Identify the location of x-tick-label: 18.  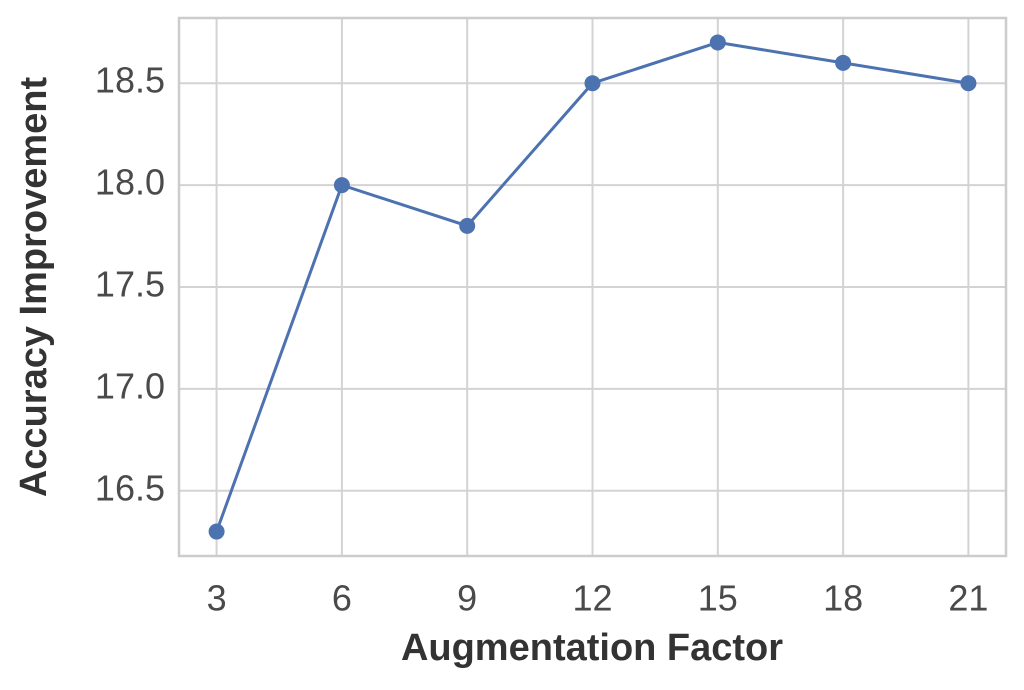
(843, 598).